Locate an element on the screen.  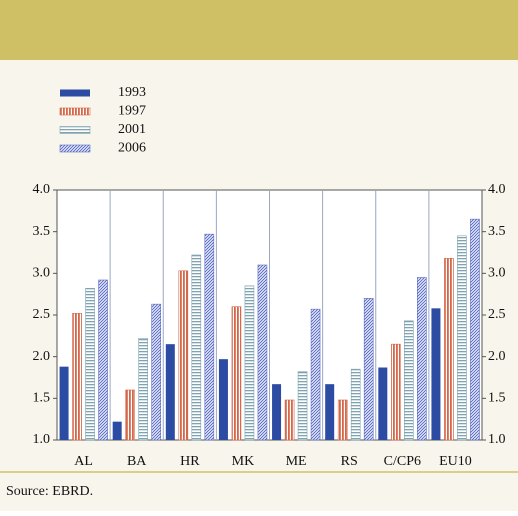
y2-tick-label: 1.0 is located at coordinates (497, 439).